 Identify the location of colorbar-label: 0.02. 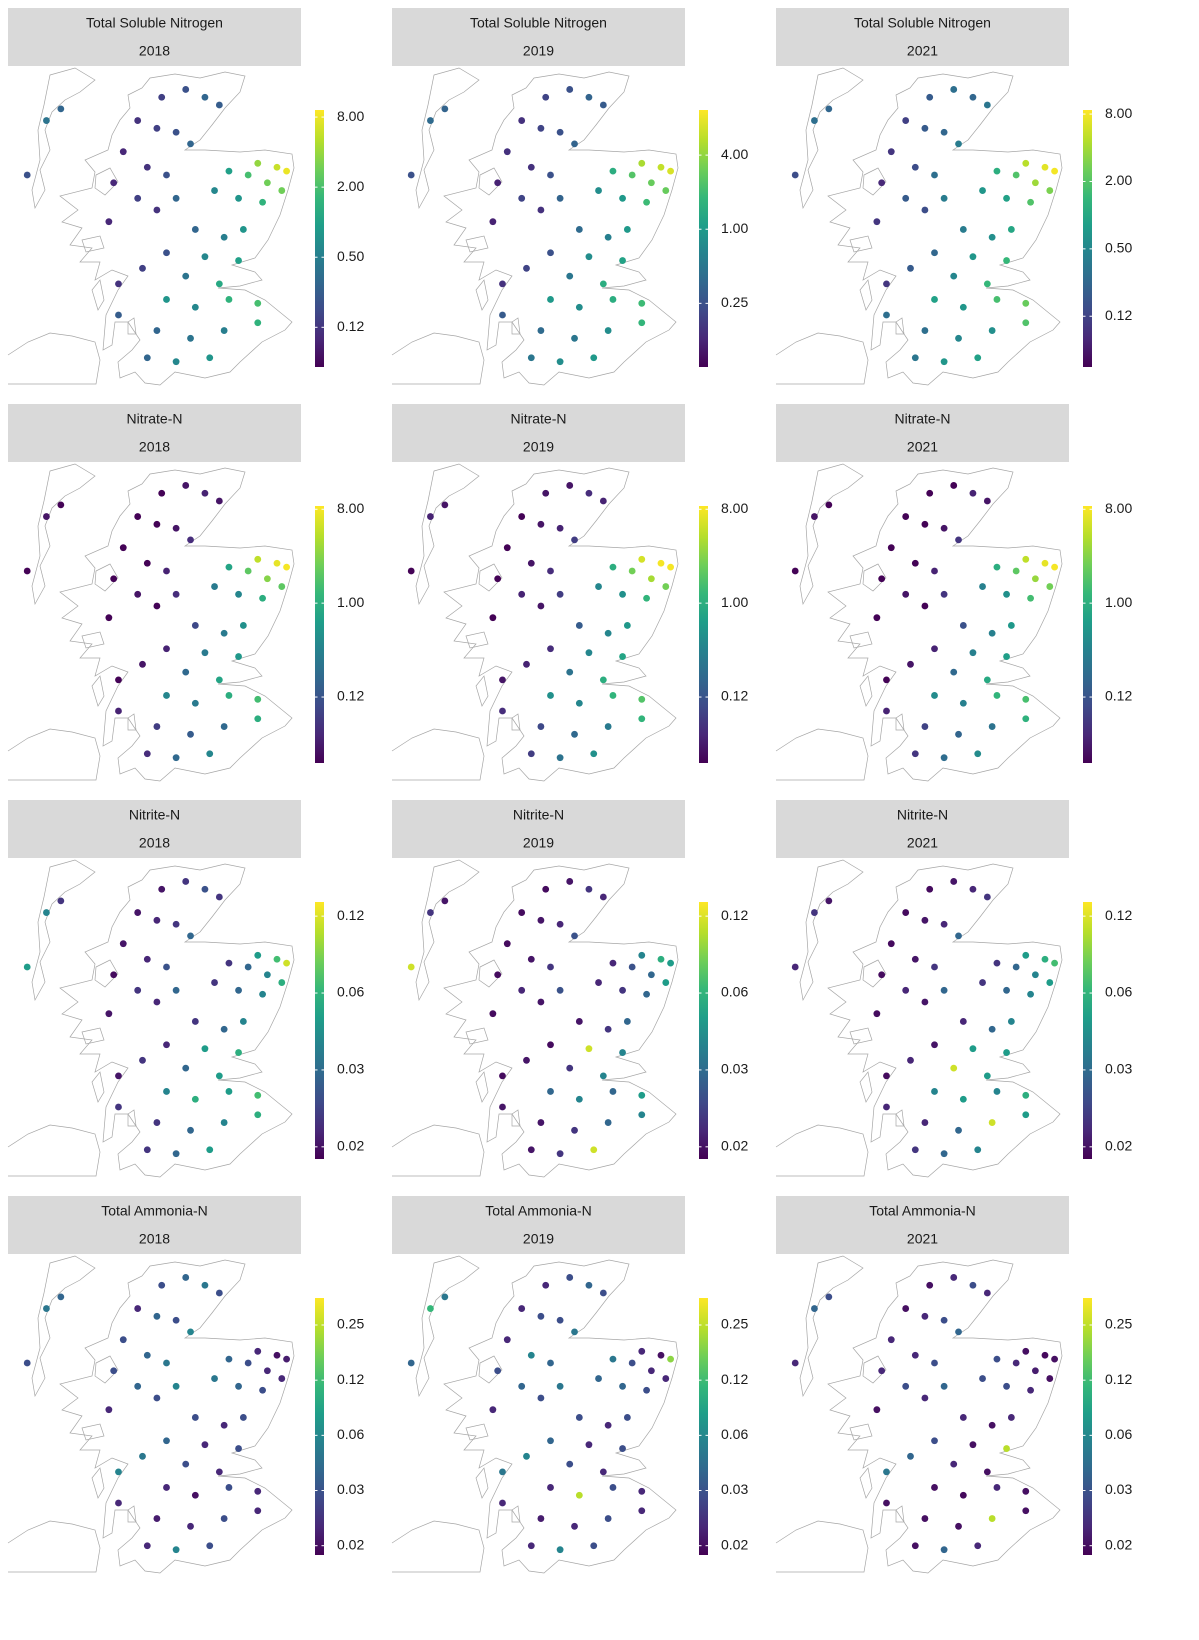
(350, 1146).